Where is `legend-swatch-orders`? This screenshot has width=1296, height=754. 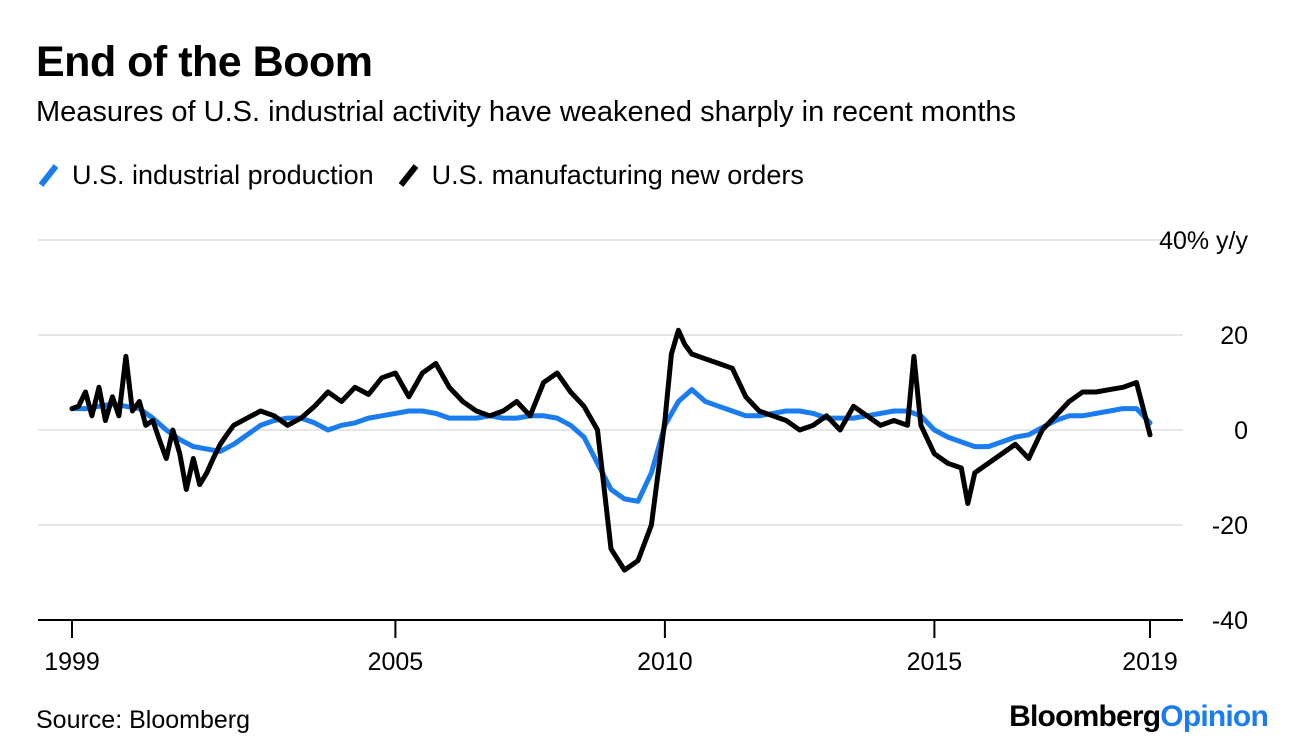
legend-swatch-orders is located at coordinates (408, 175).